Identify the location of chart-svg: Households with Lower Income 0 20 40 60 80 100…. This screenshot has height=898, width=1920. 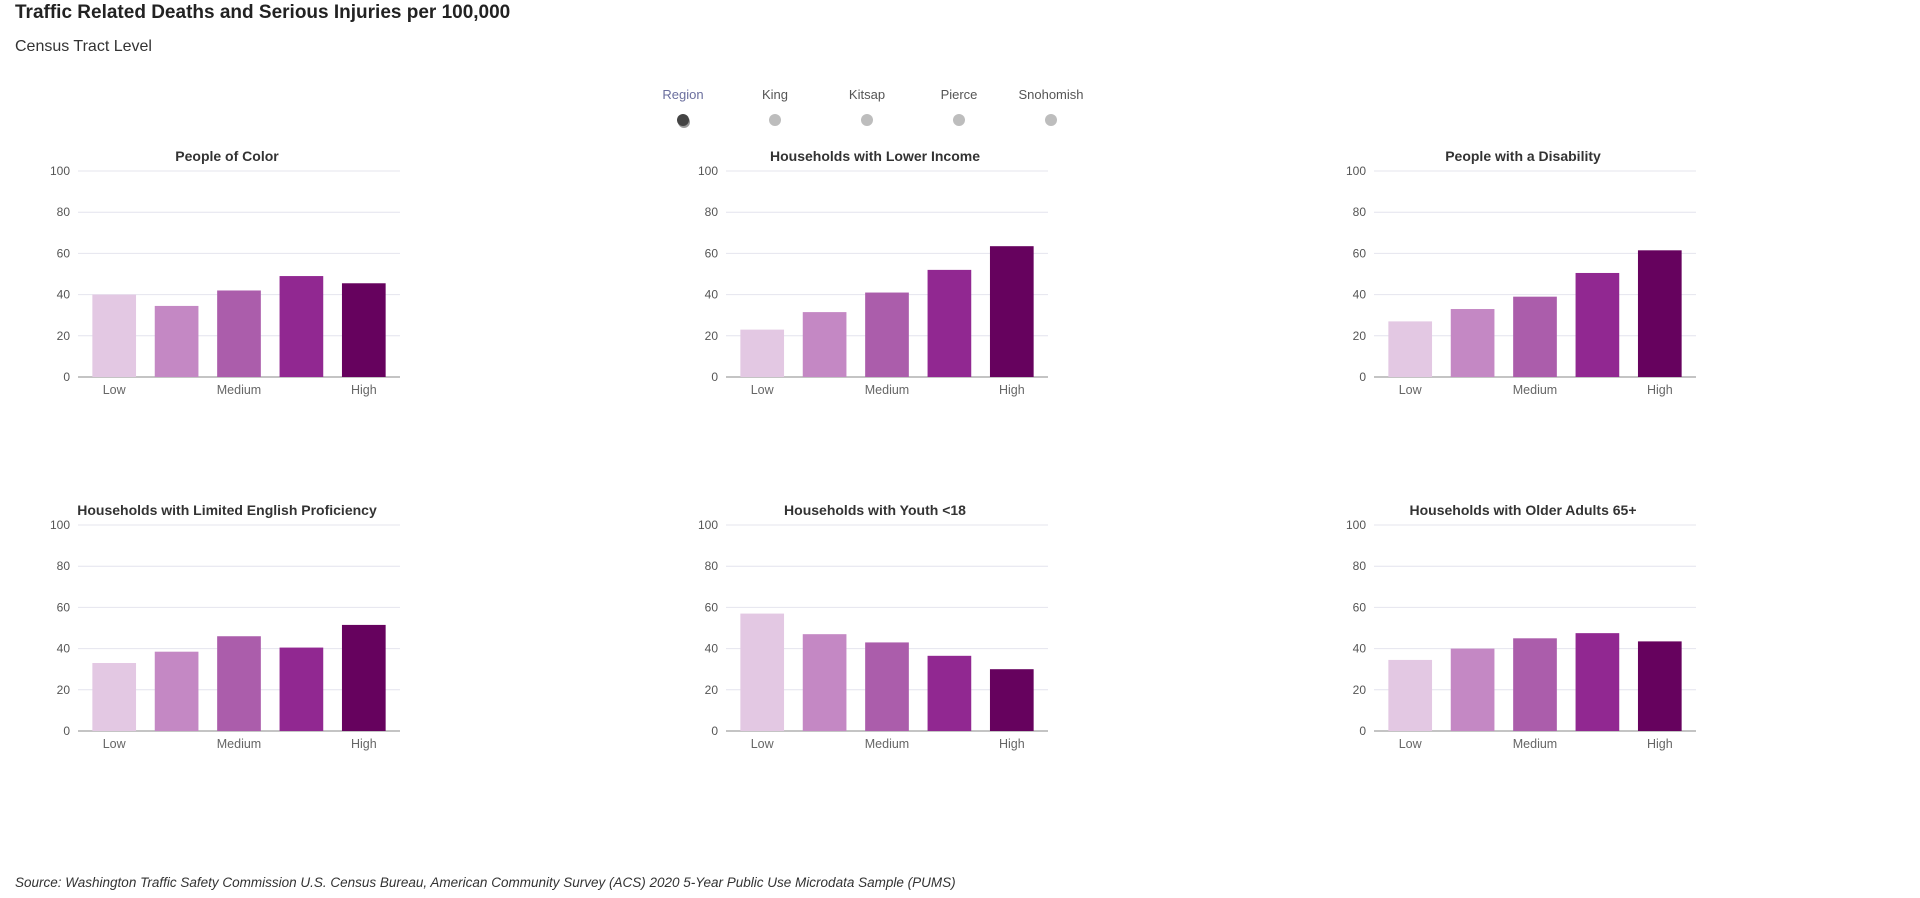
(873, 272).